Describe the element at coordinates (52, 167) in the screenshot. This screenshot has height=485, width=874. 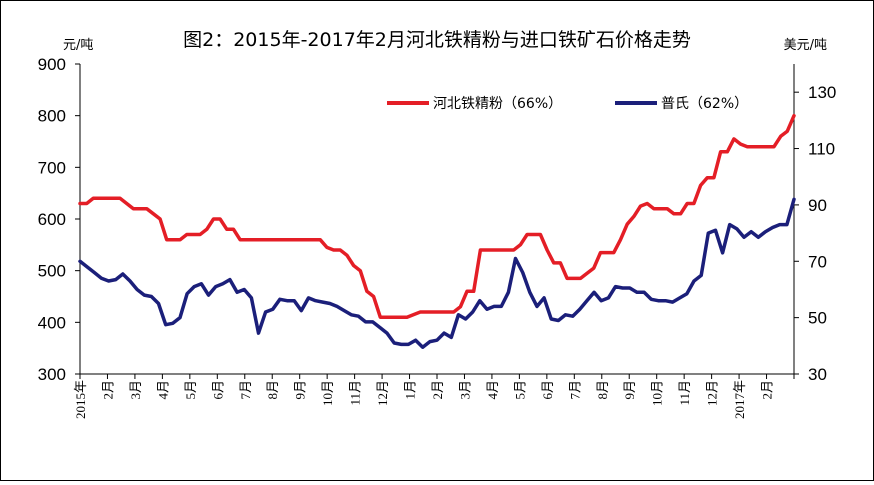
I see `left-tick-label: 700` at that location.